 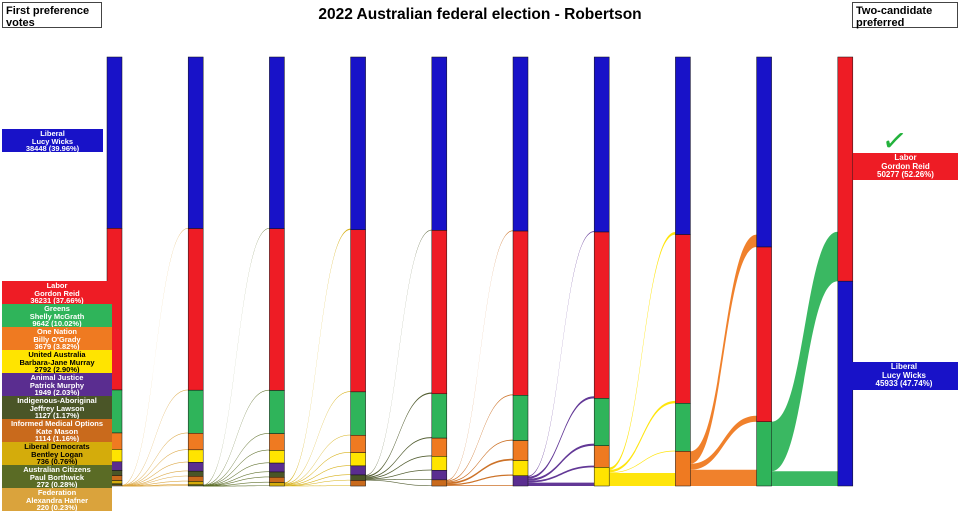 I want to click on sankey-bar-round6-lib, so click(x=520, y=144).